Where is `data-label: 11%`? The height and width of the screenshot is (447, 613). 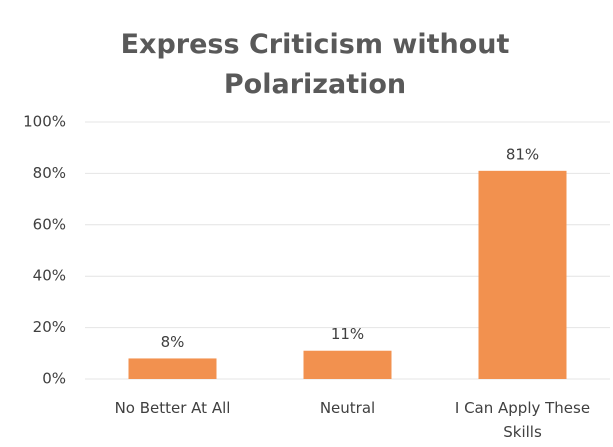 data-label: 11% is located at coordinates (347, 334).